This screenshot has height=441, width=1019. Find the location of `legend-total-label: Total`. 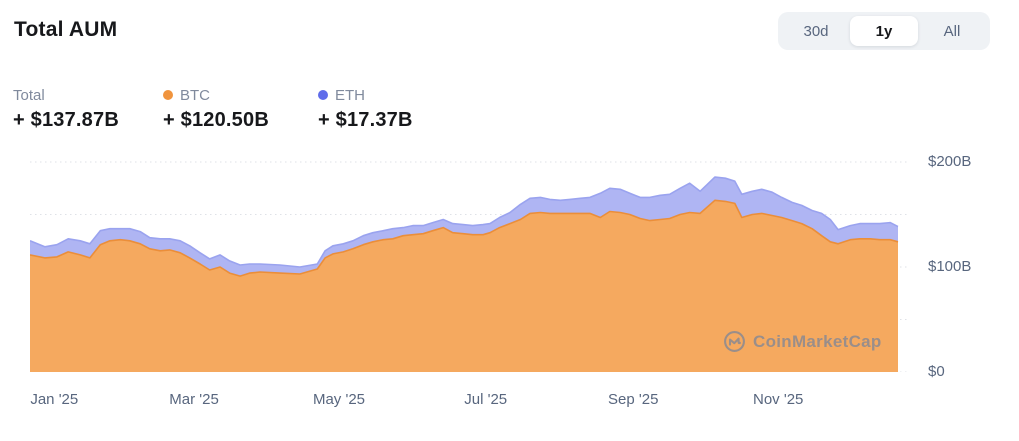

legend-total-label: Total is located at coordinates (29, 95).